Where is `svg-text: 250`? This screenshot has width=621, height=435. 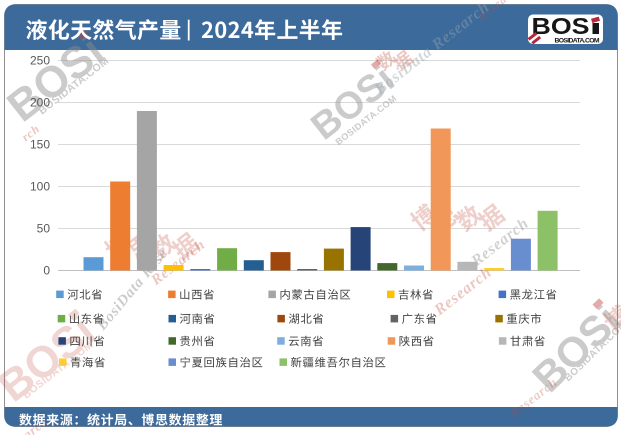
svg-text: 250 is located at coordinates (40, 61).